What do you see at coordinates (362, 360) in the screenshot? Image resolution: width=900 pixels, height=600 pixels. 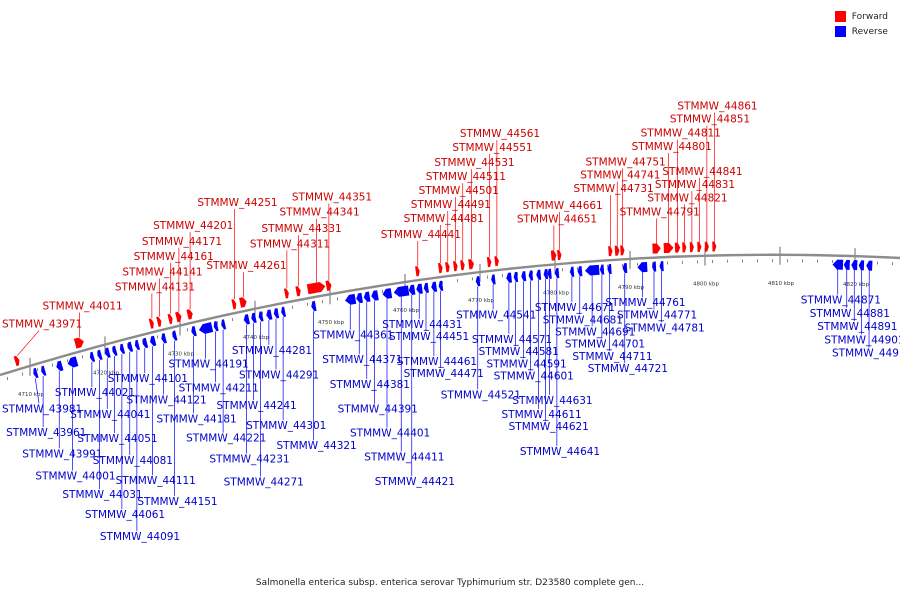 I see `reverse-gene-label: STMMW_44371` at bounding box center [362, 360].